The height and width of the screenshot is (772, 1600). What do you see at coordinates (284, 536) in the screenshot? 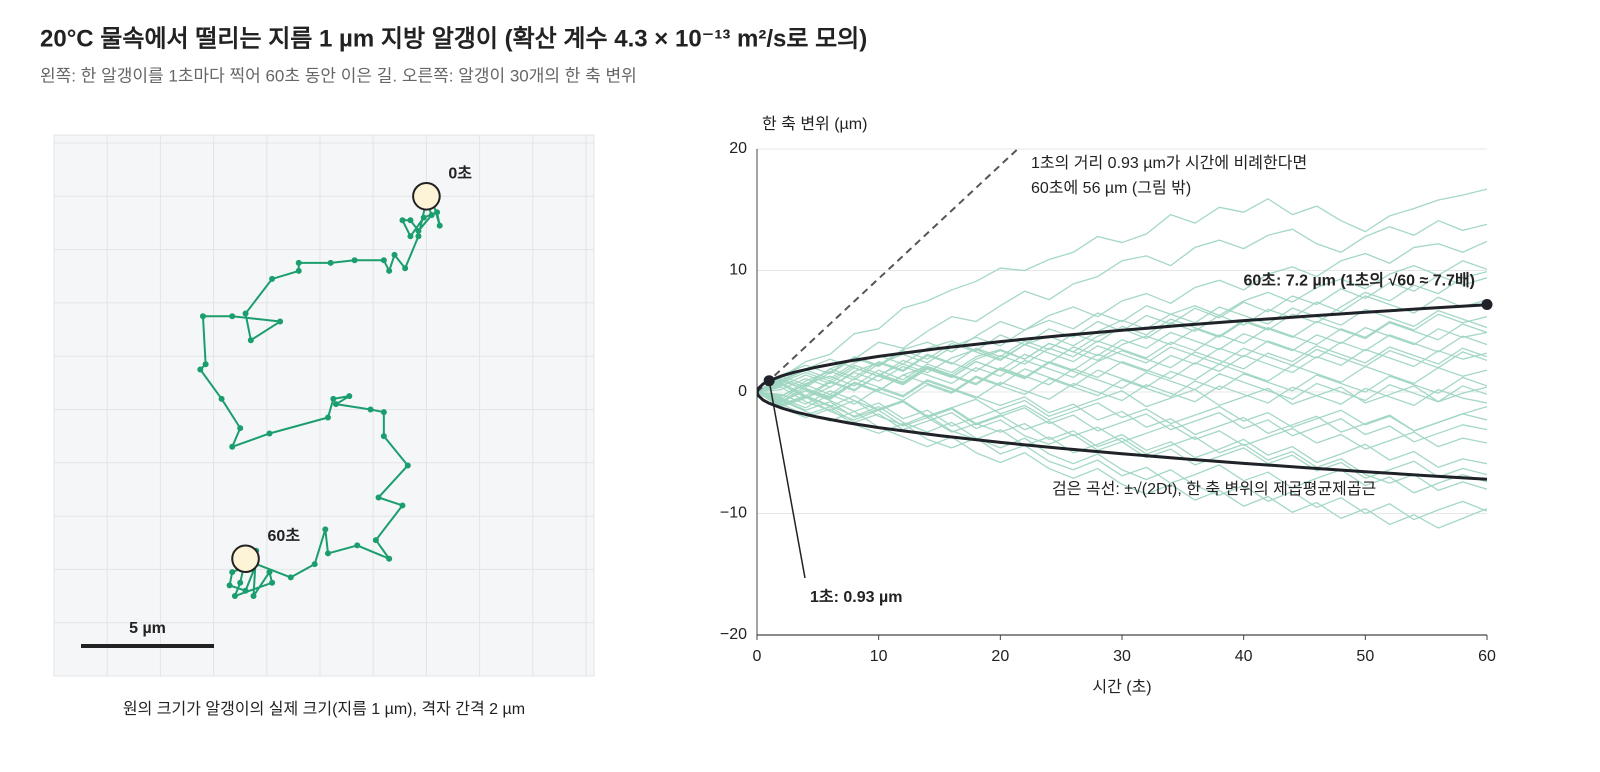
I see `end-label: 60초` at bounding box center [284, 536].